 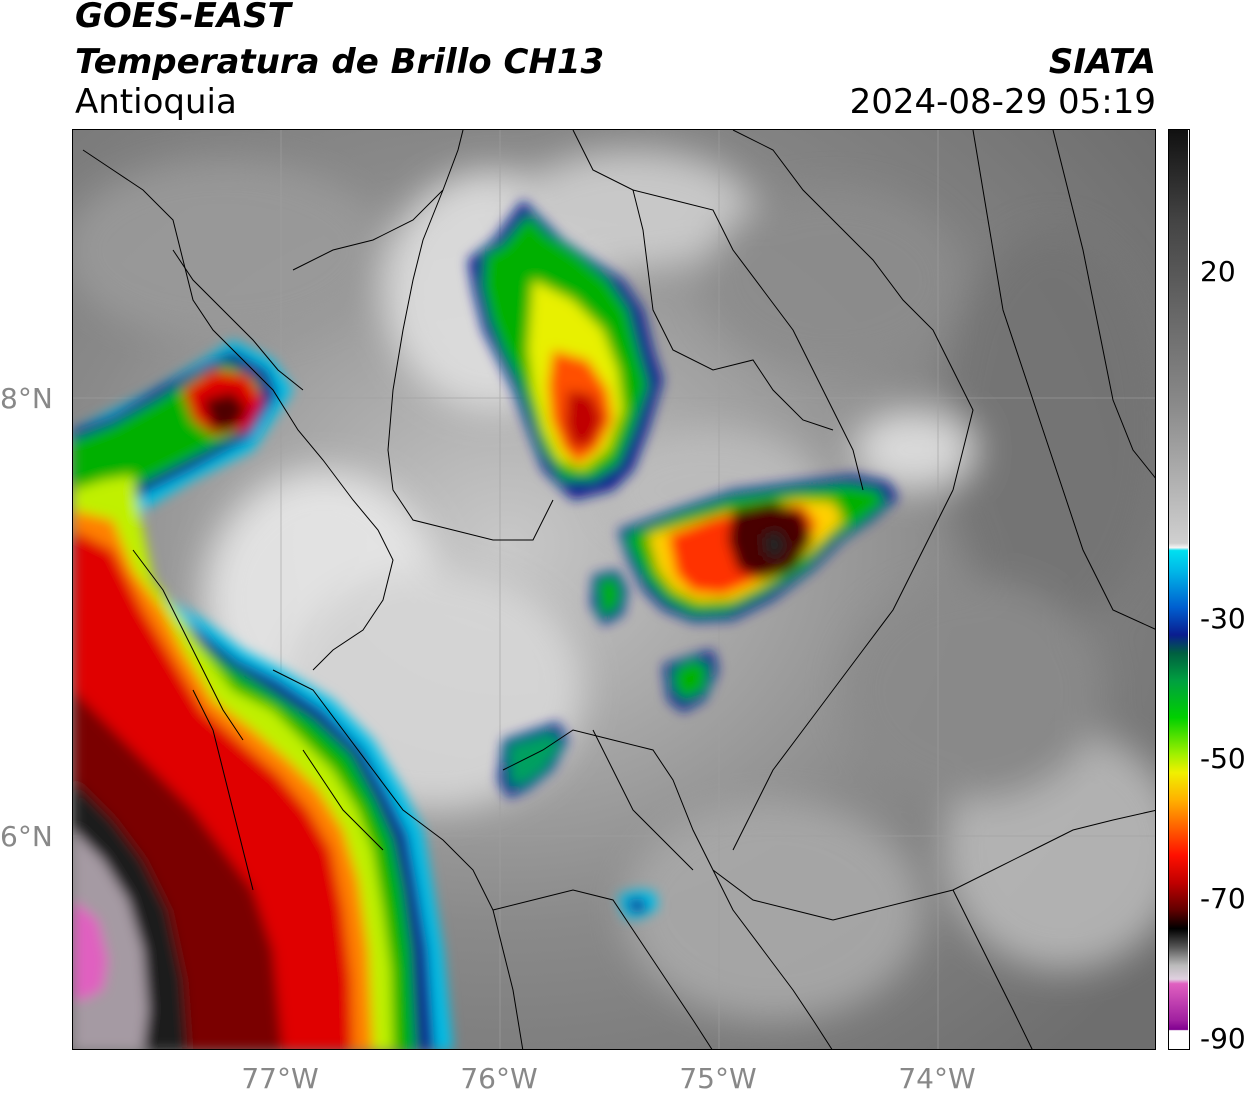 What do you see at coordinates (340, 62) in the screenshot?
I see `map-title-product: Temperatura de Brillo CH13` at bounding box center [340, 62].